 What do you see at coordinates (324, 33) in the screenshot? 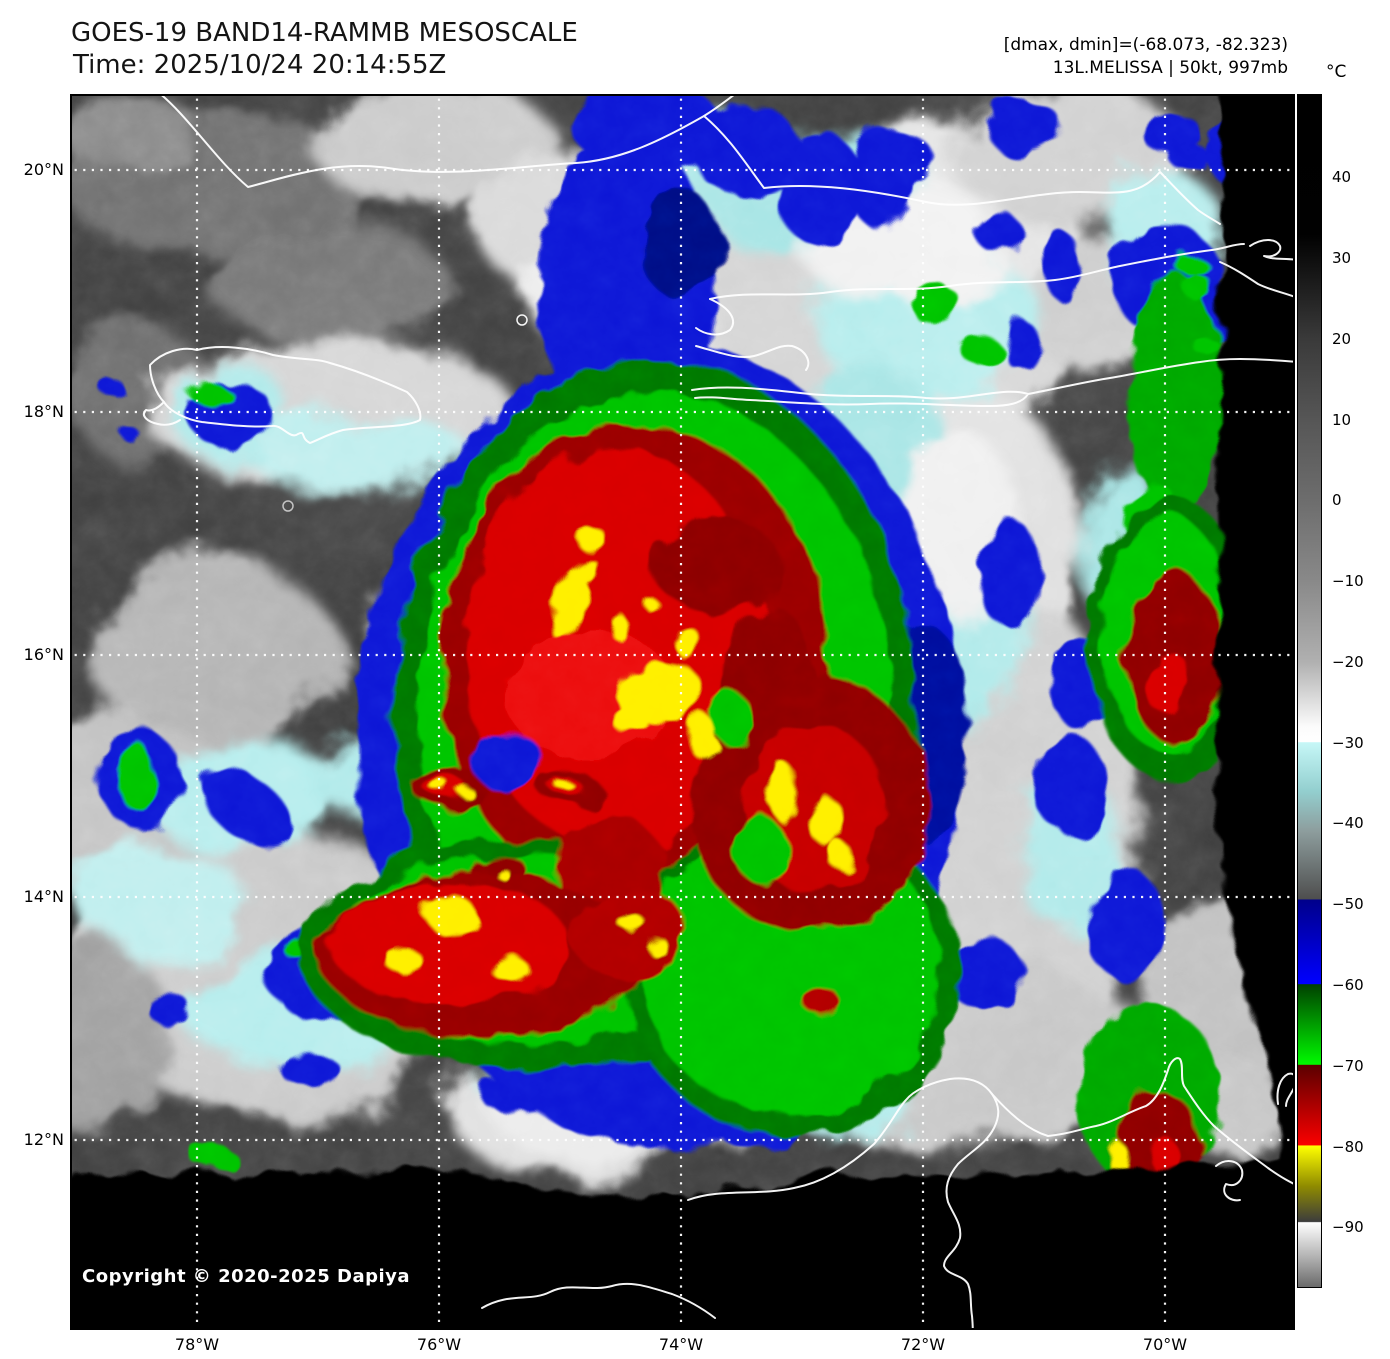
I see `product-title: GOES-19 BAND14-RAMMB MESOSCALE` at bounding box center [324, 33].